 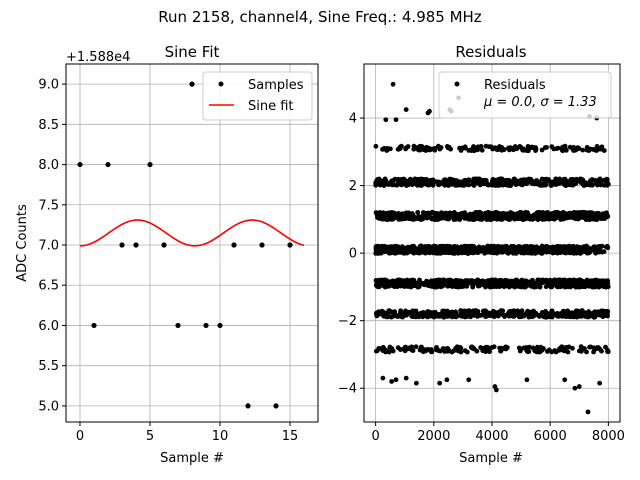 What do you see at coordinates (540, 102) in the screenshot?
I see `legend-residuals-stats: μ = 0.0, σ = 1.33` at bounding box center [540, 102].